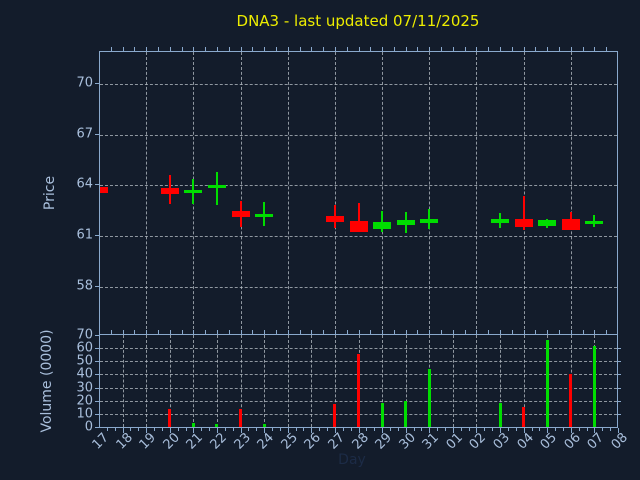 This screenshot has height=480, width=640. What do you see at coordinates (195, 441) in the screenshot?
I see `x-tick-label-21: 21` at bounding box center [195, 441].